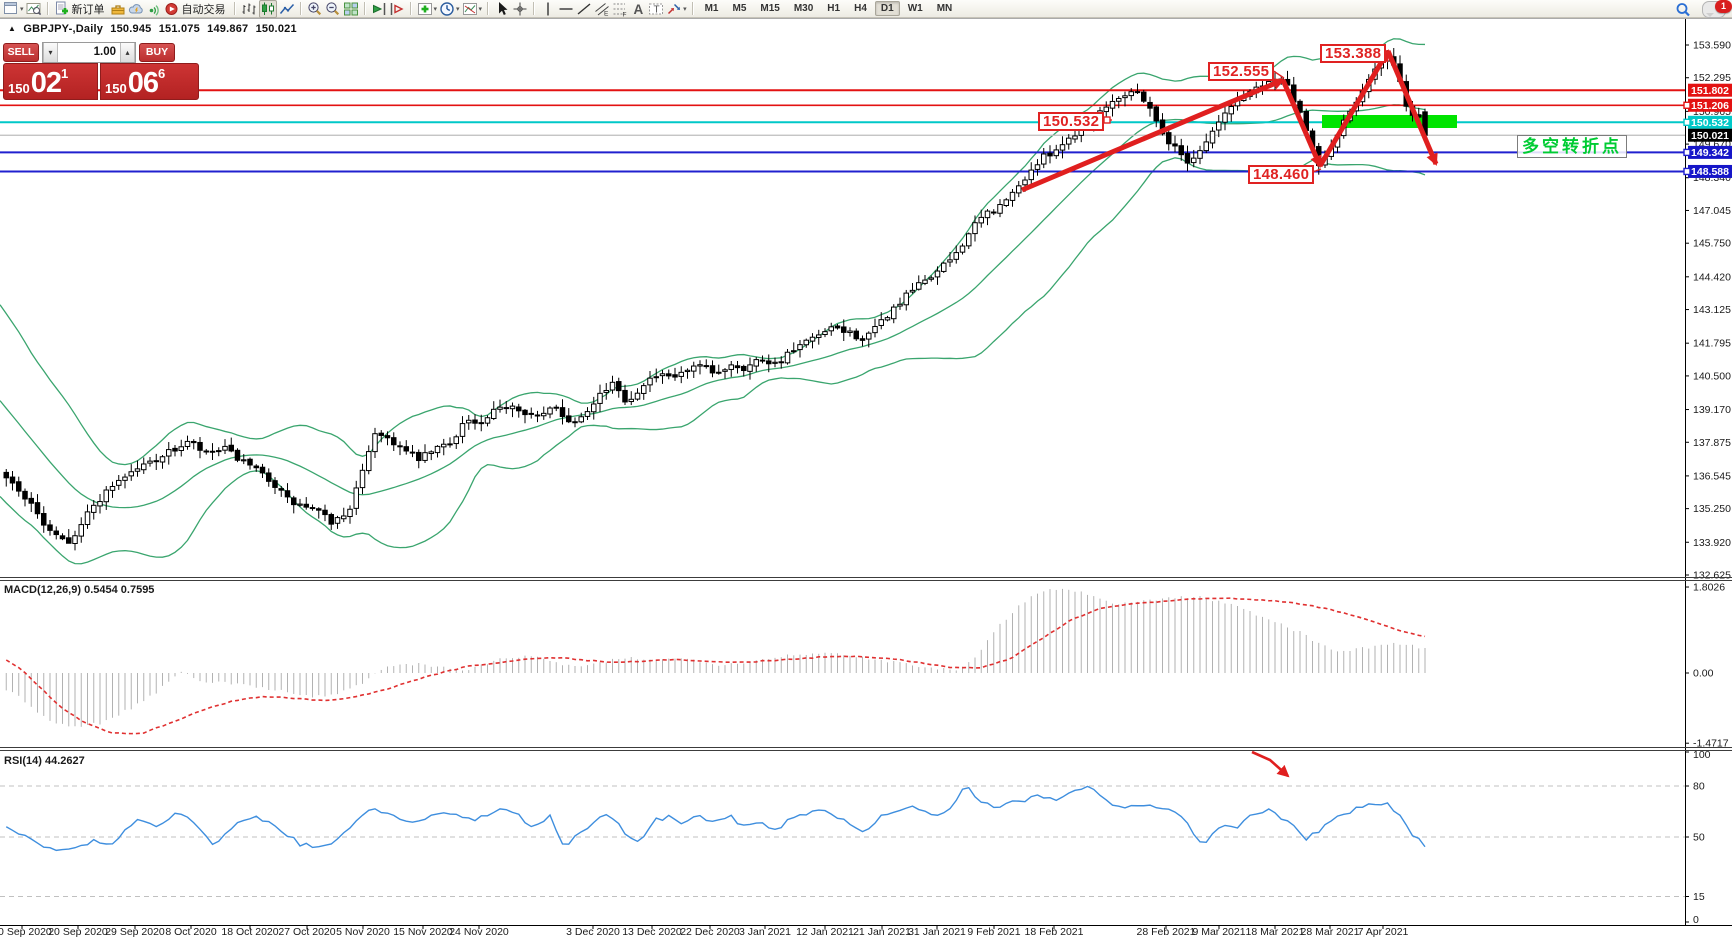 The height and width of the screenshot is (941, 1732). Describe the element at coordinates (566, 9) in the screenshot. I see `hline-icon` at that location.